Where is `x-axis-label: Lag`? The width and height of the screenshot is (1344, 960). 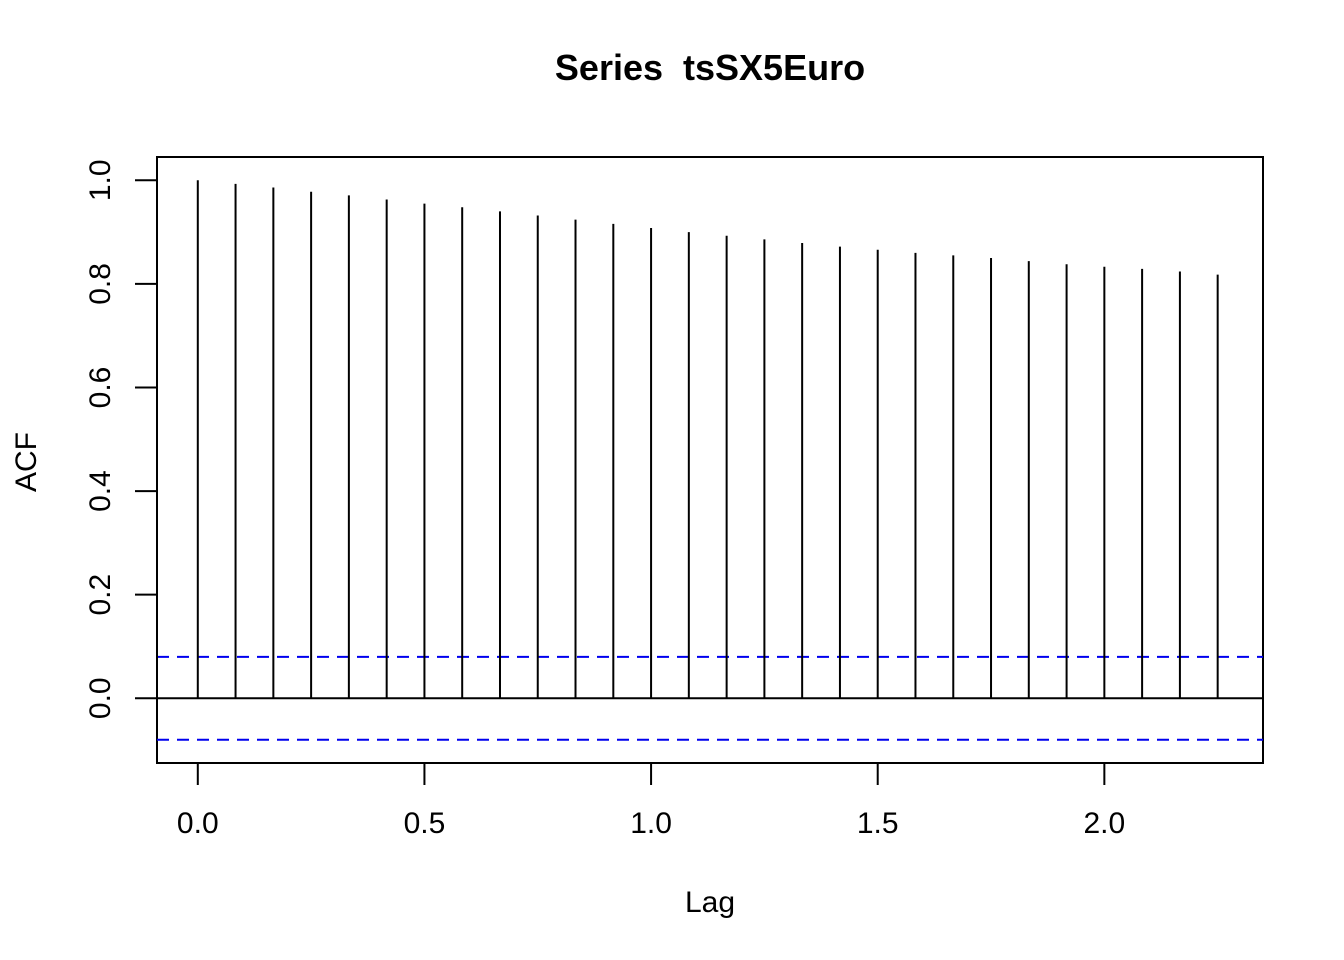 x-axis-label: Lag is located at coordinates (710, 902).